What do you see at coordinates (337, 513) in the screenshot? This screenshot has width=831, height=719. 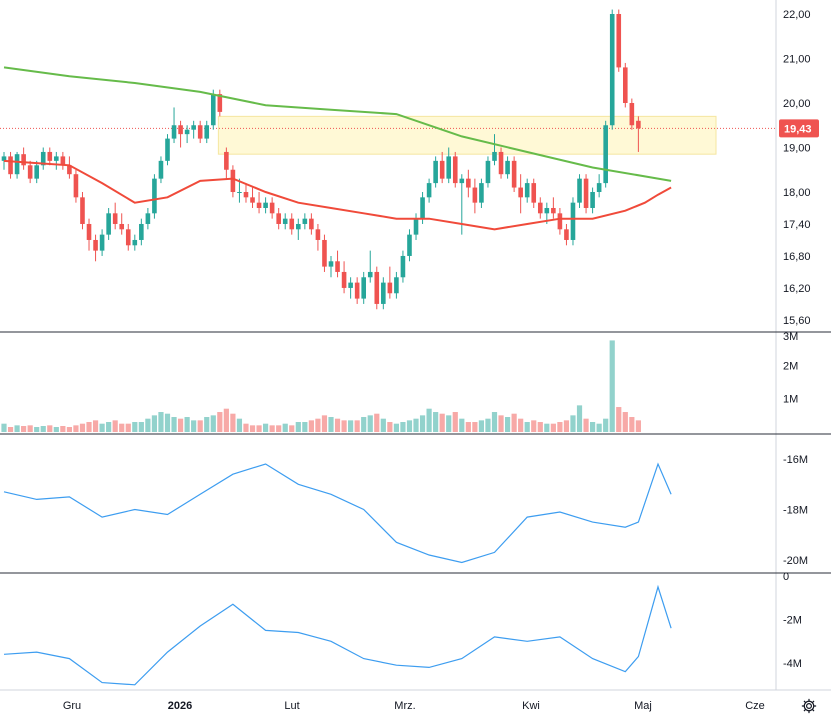 I see `indicator-1-line` at bounding box center [337, 513].